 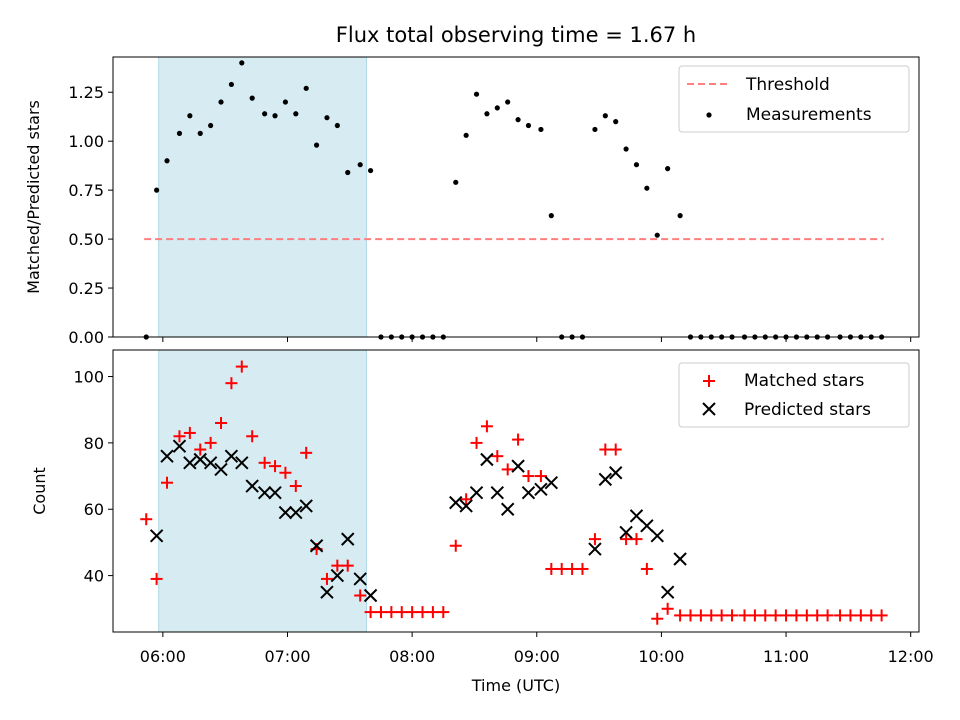 What do you see at coordinates (794, 395) in the screenshot?
I see `bottom-legend-box` at bounding box center [794, 395].